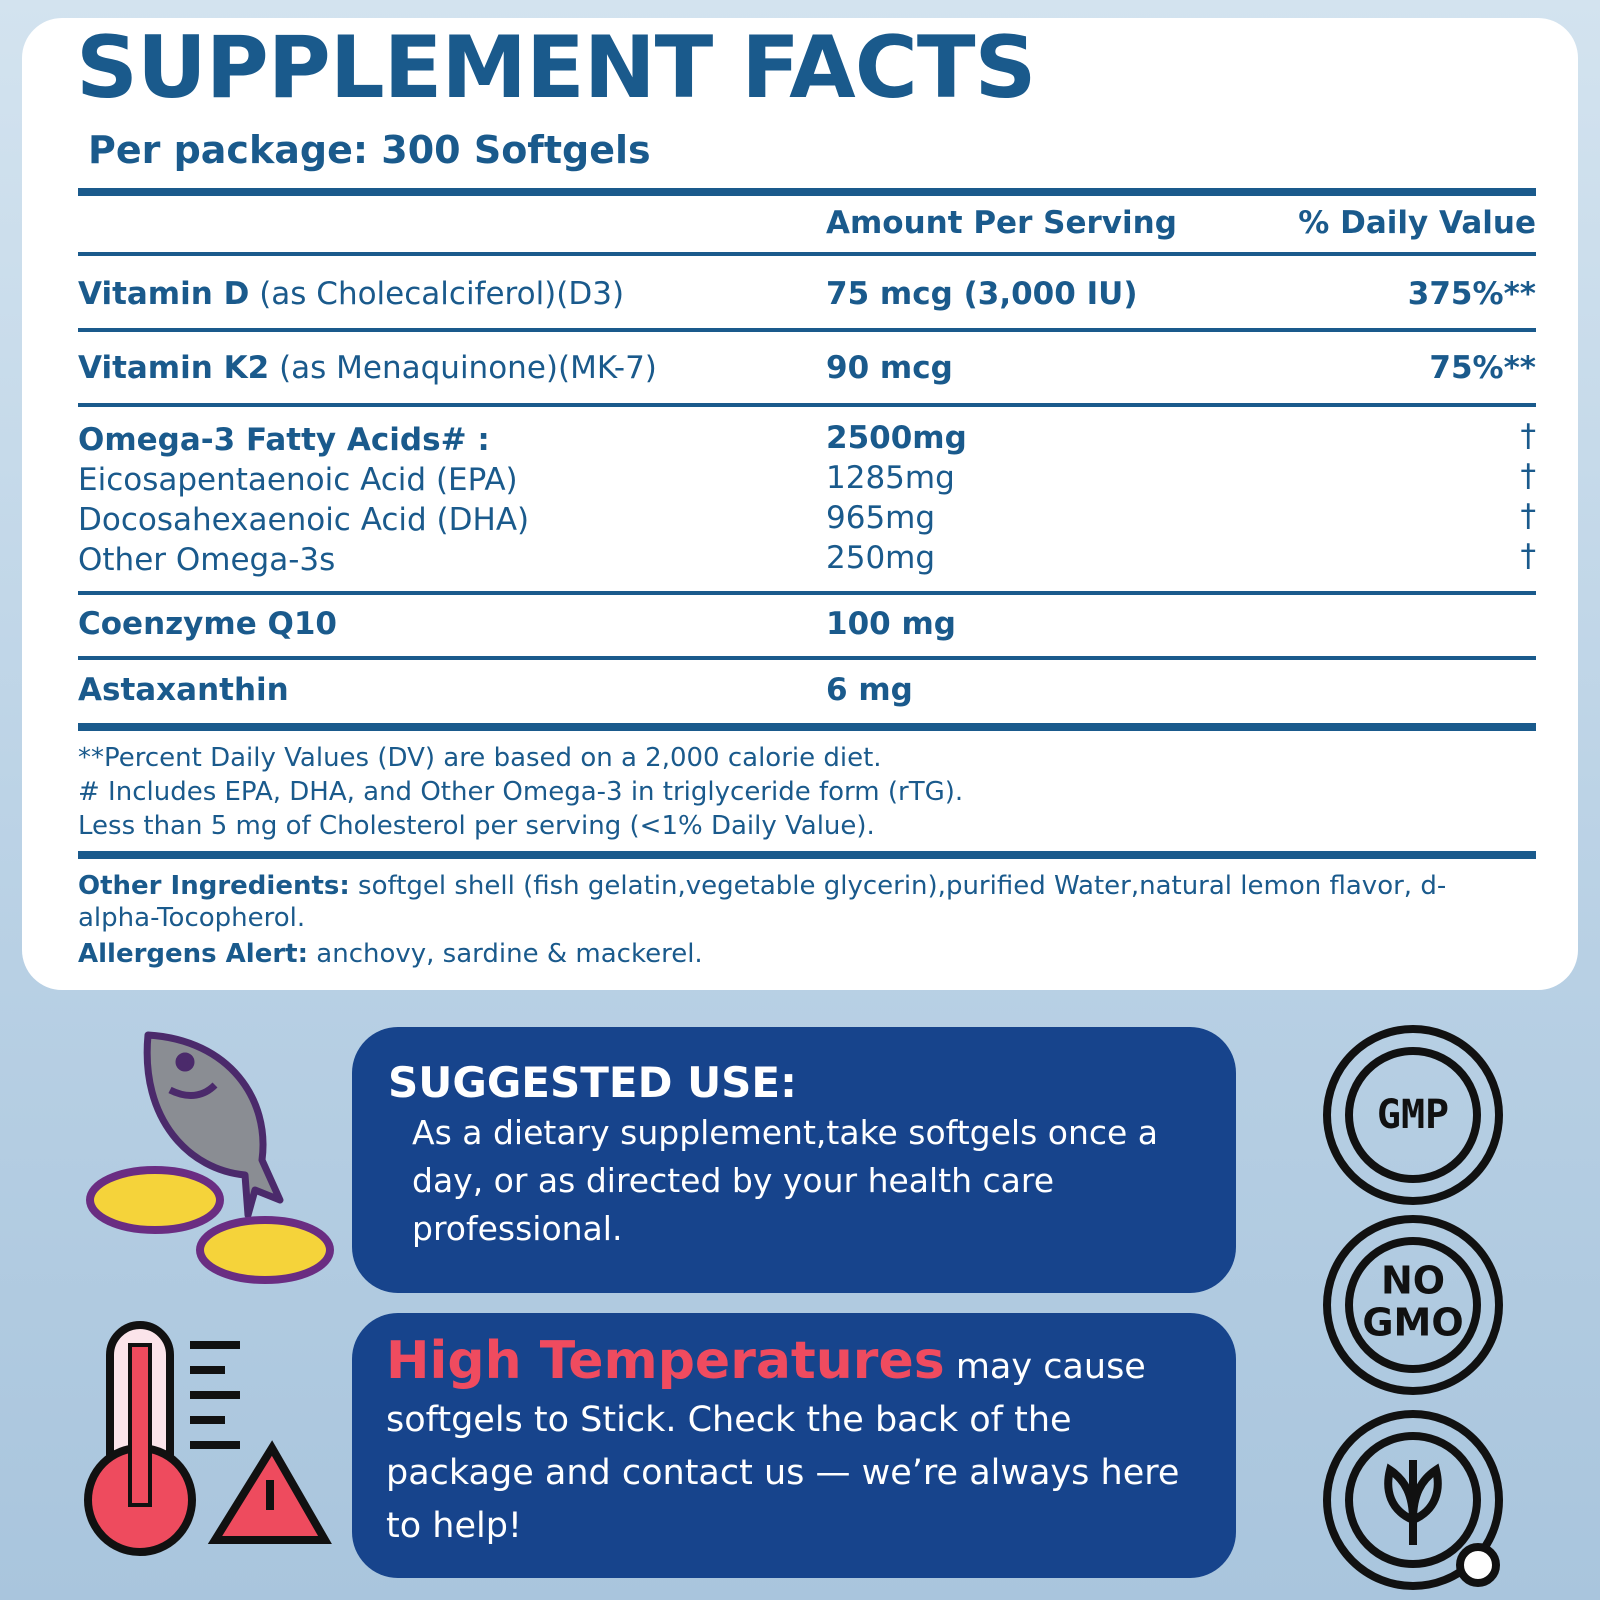 The width and height of the screenshot is (1600, 1600). I want to click on heading: SUGGESTED USE:, so click(592, 1082).